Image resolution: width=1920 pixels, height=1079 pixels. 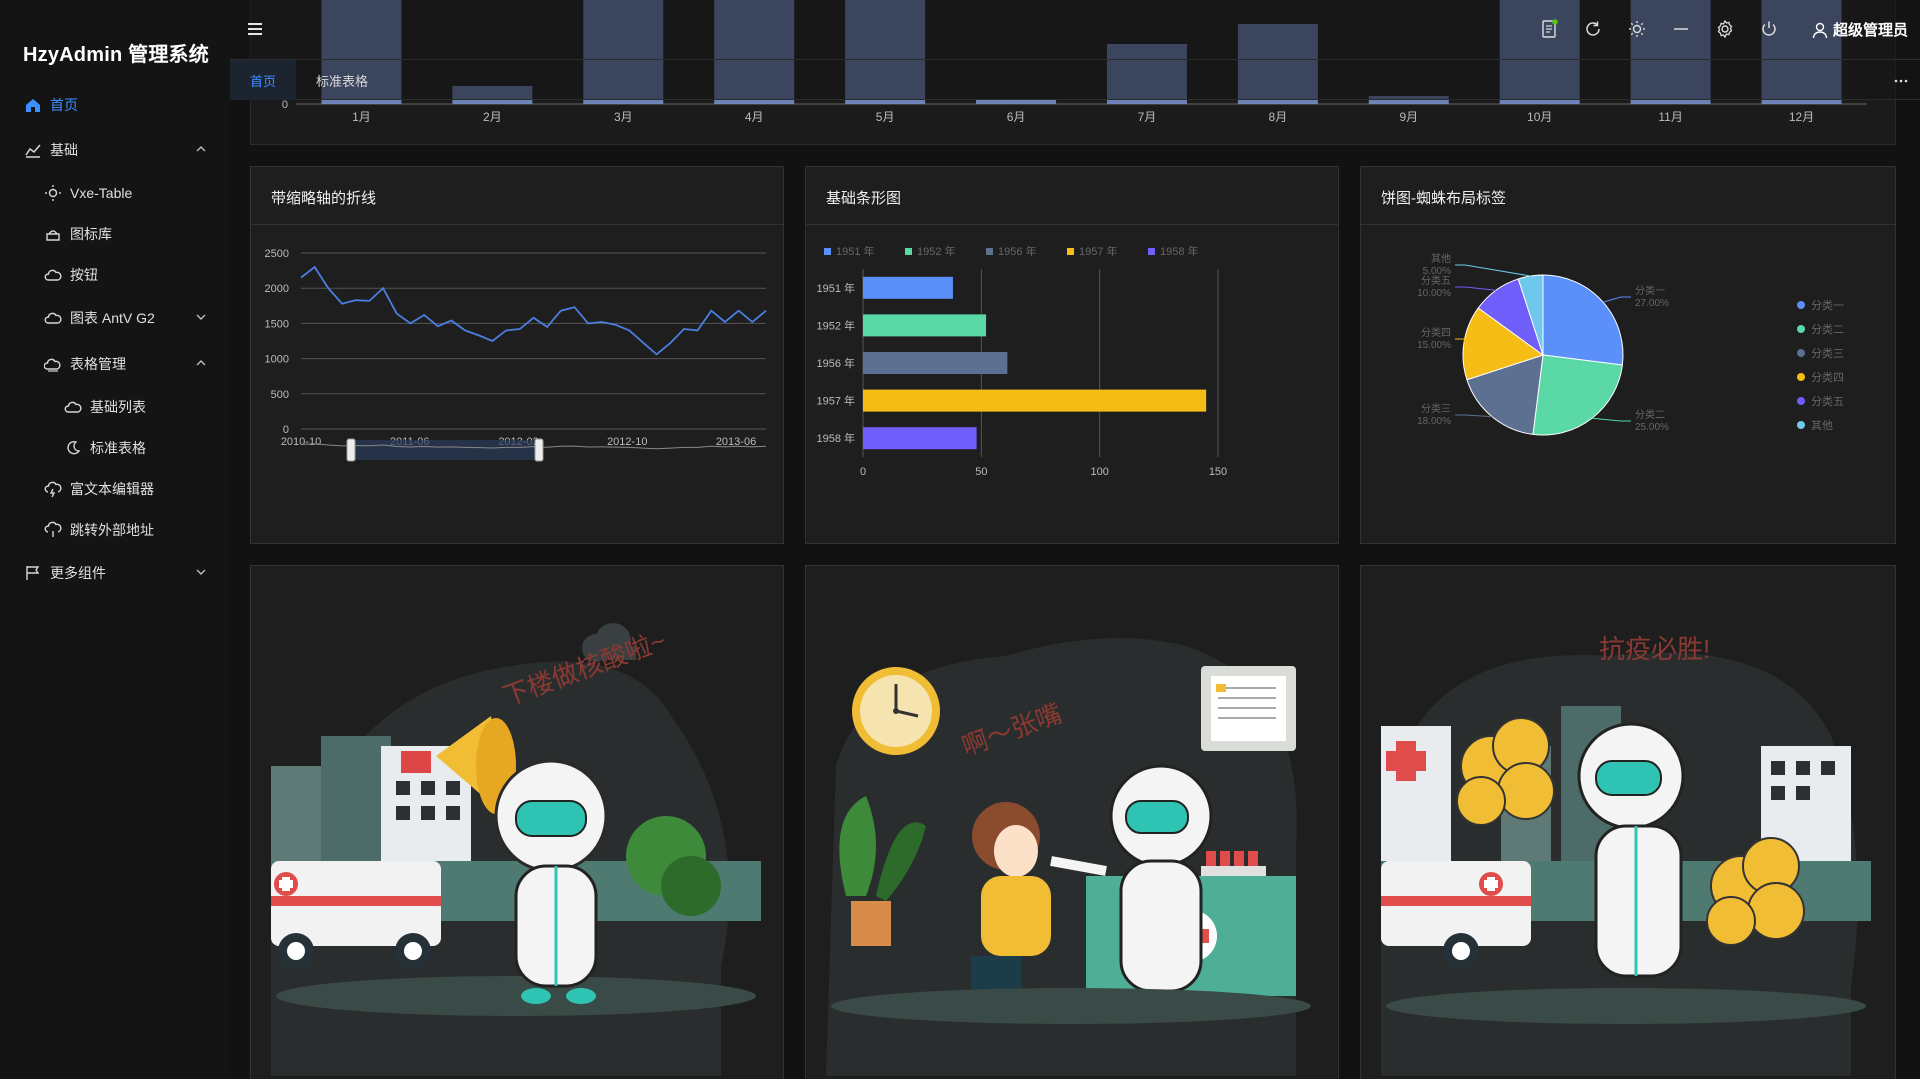 What do you see at coordinates (1827, 401) in the screenshot?
I see `legend-label: 分类五` at bounding box center [1827, 401].